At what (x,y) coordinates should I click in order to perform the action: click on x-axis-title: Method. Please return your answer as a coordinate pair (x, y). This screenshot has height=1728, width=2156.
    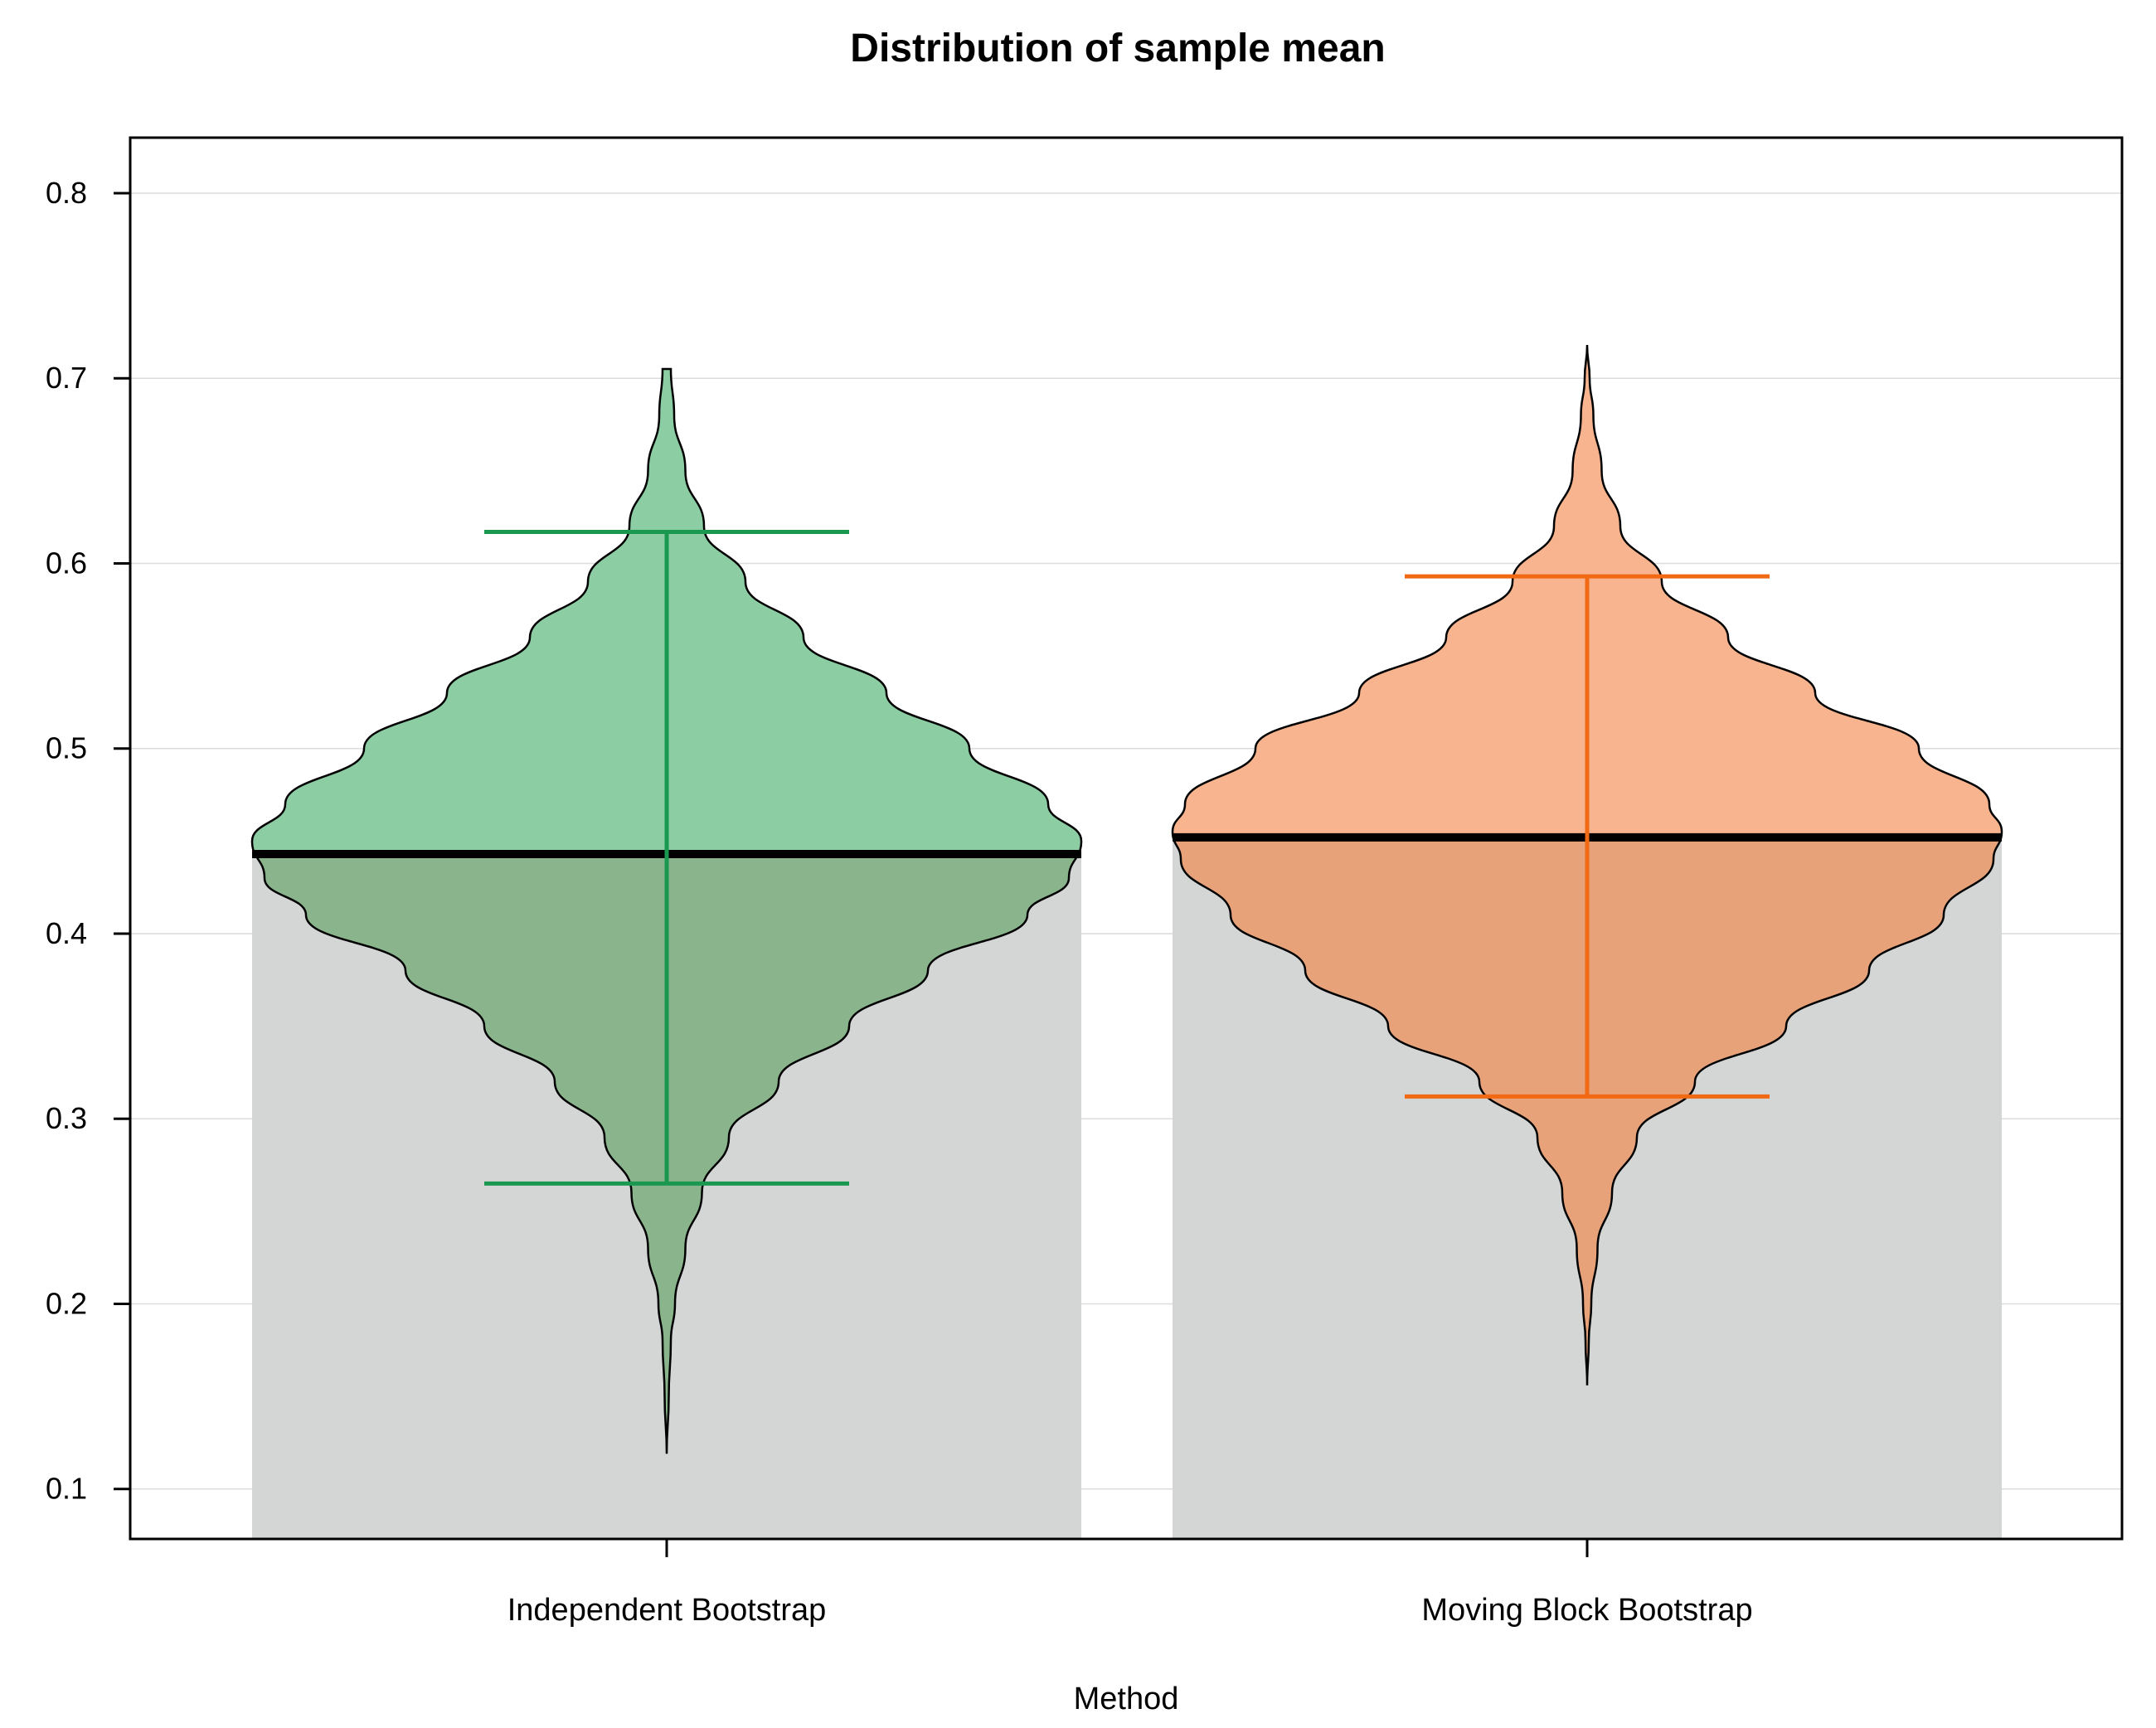
    Looking at the image, I should click on (1126, 1699).